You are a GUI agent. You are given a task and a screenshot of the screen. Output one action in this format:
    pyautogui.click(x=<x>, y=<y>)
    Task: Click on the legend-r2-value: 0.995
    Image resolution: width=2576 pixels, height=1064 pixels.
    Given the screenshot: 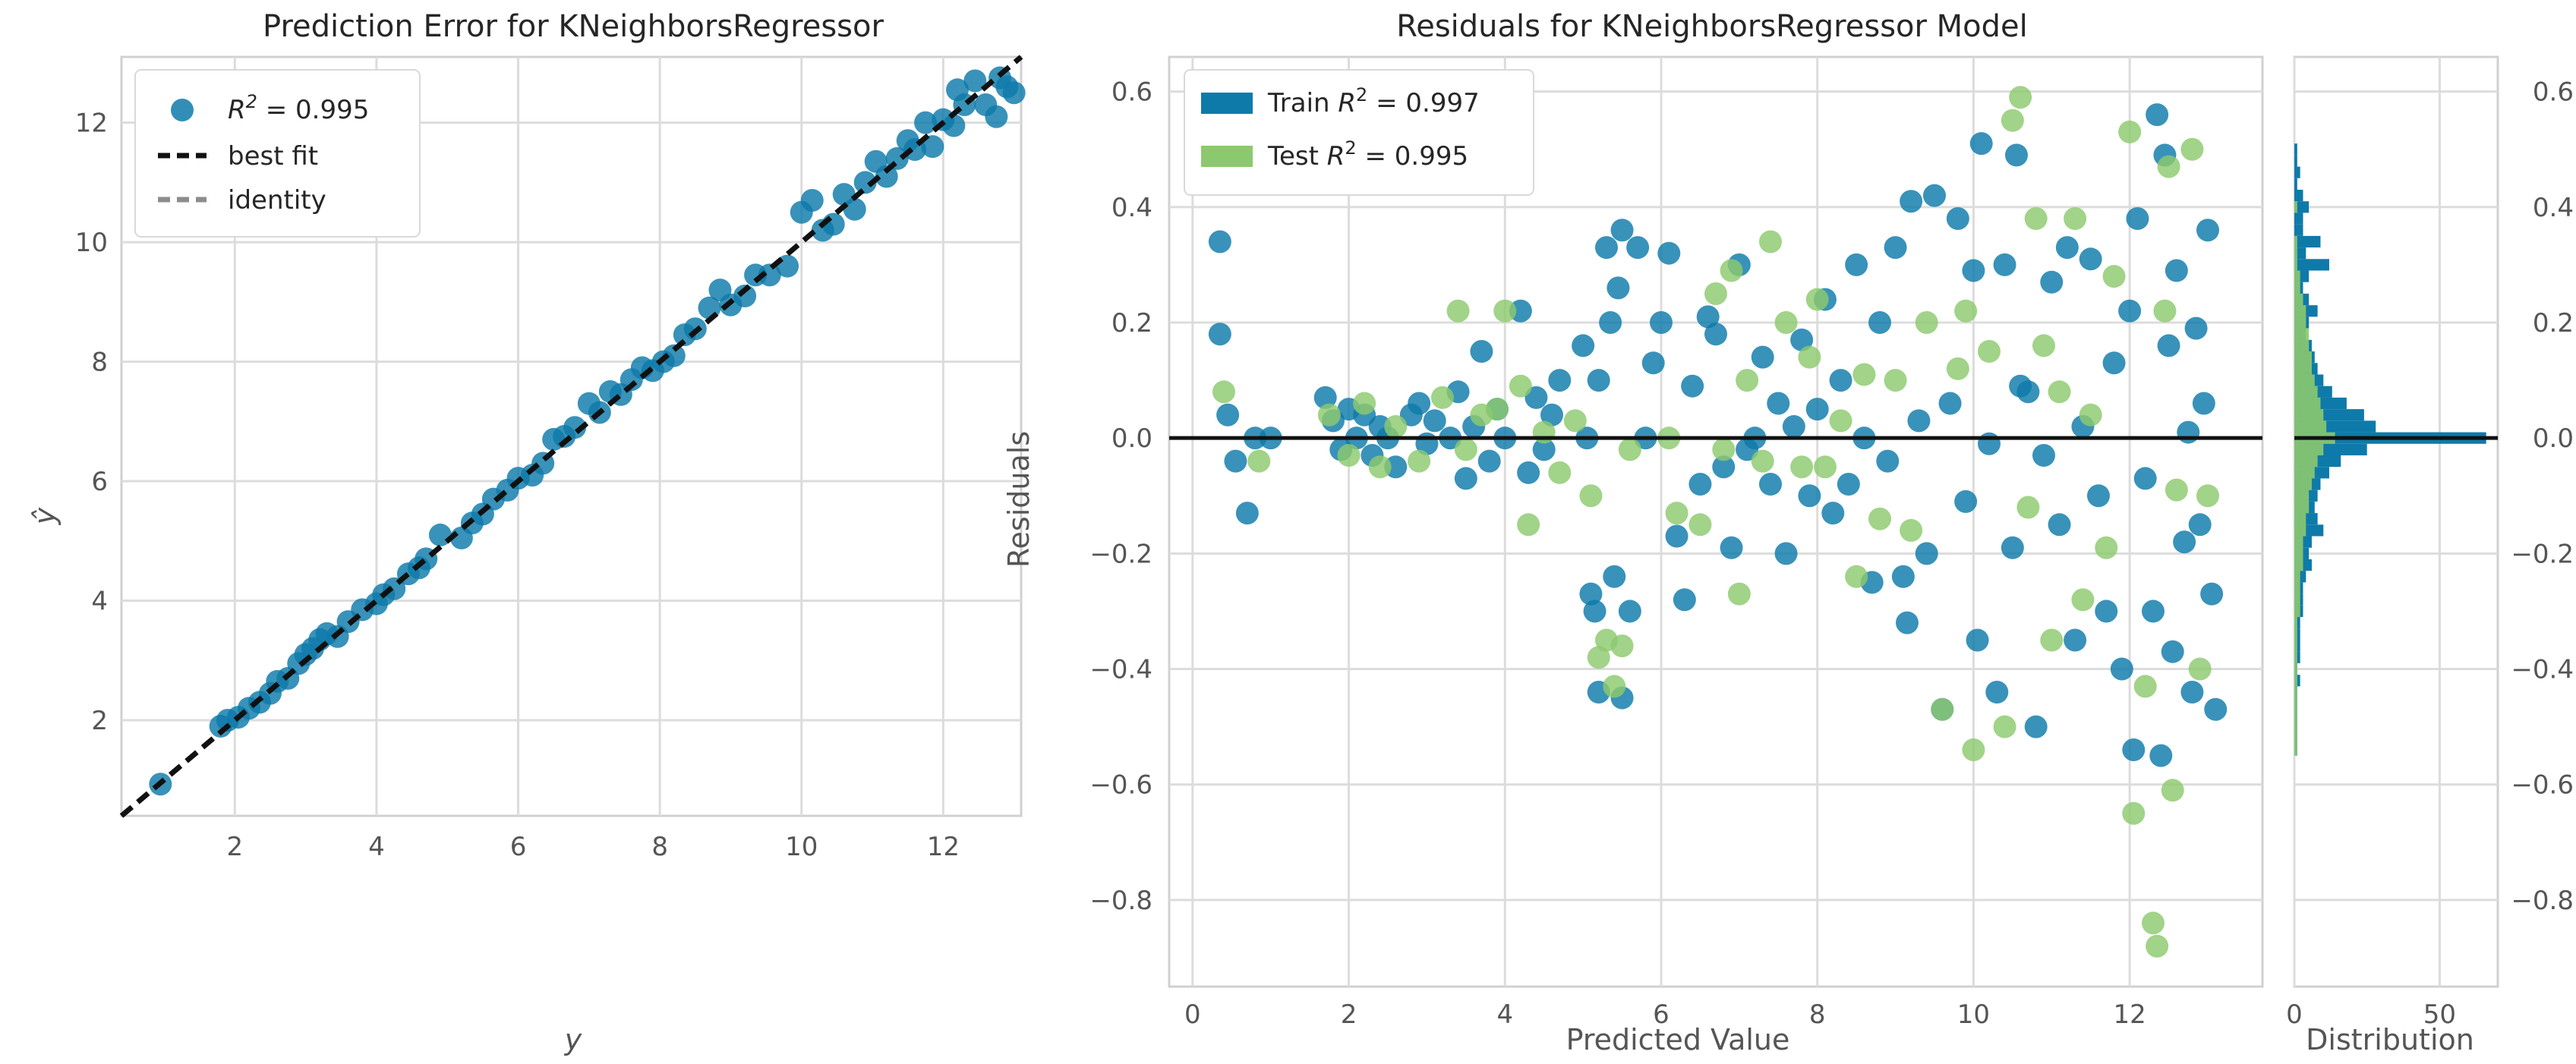 What is the action you would take?
    pyautogui.click(x=332, y=110)
    